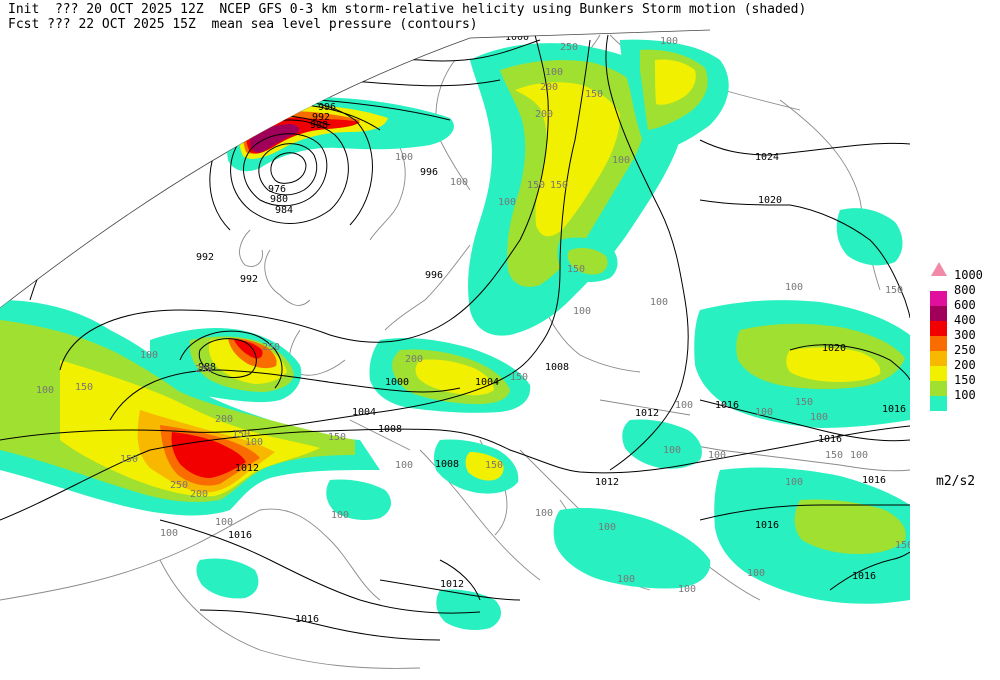 The height and width of the screenshot is (680, 1000). What do you see at coordinates (279, 199) in the screenshot?
I see `isobar-label: 980` at bounding box center [279, 199].